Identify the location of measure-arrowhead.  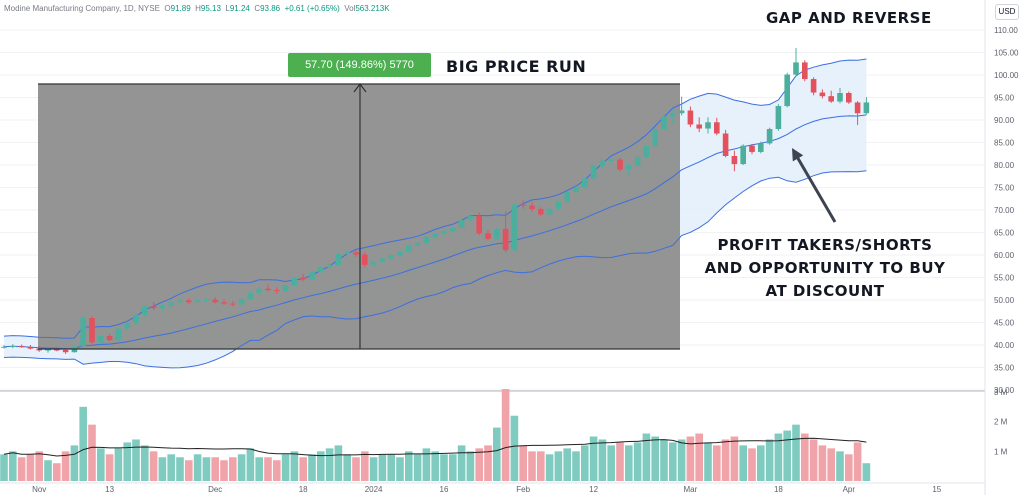
(360, 88).